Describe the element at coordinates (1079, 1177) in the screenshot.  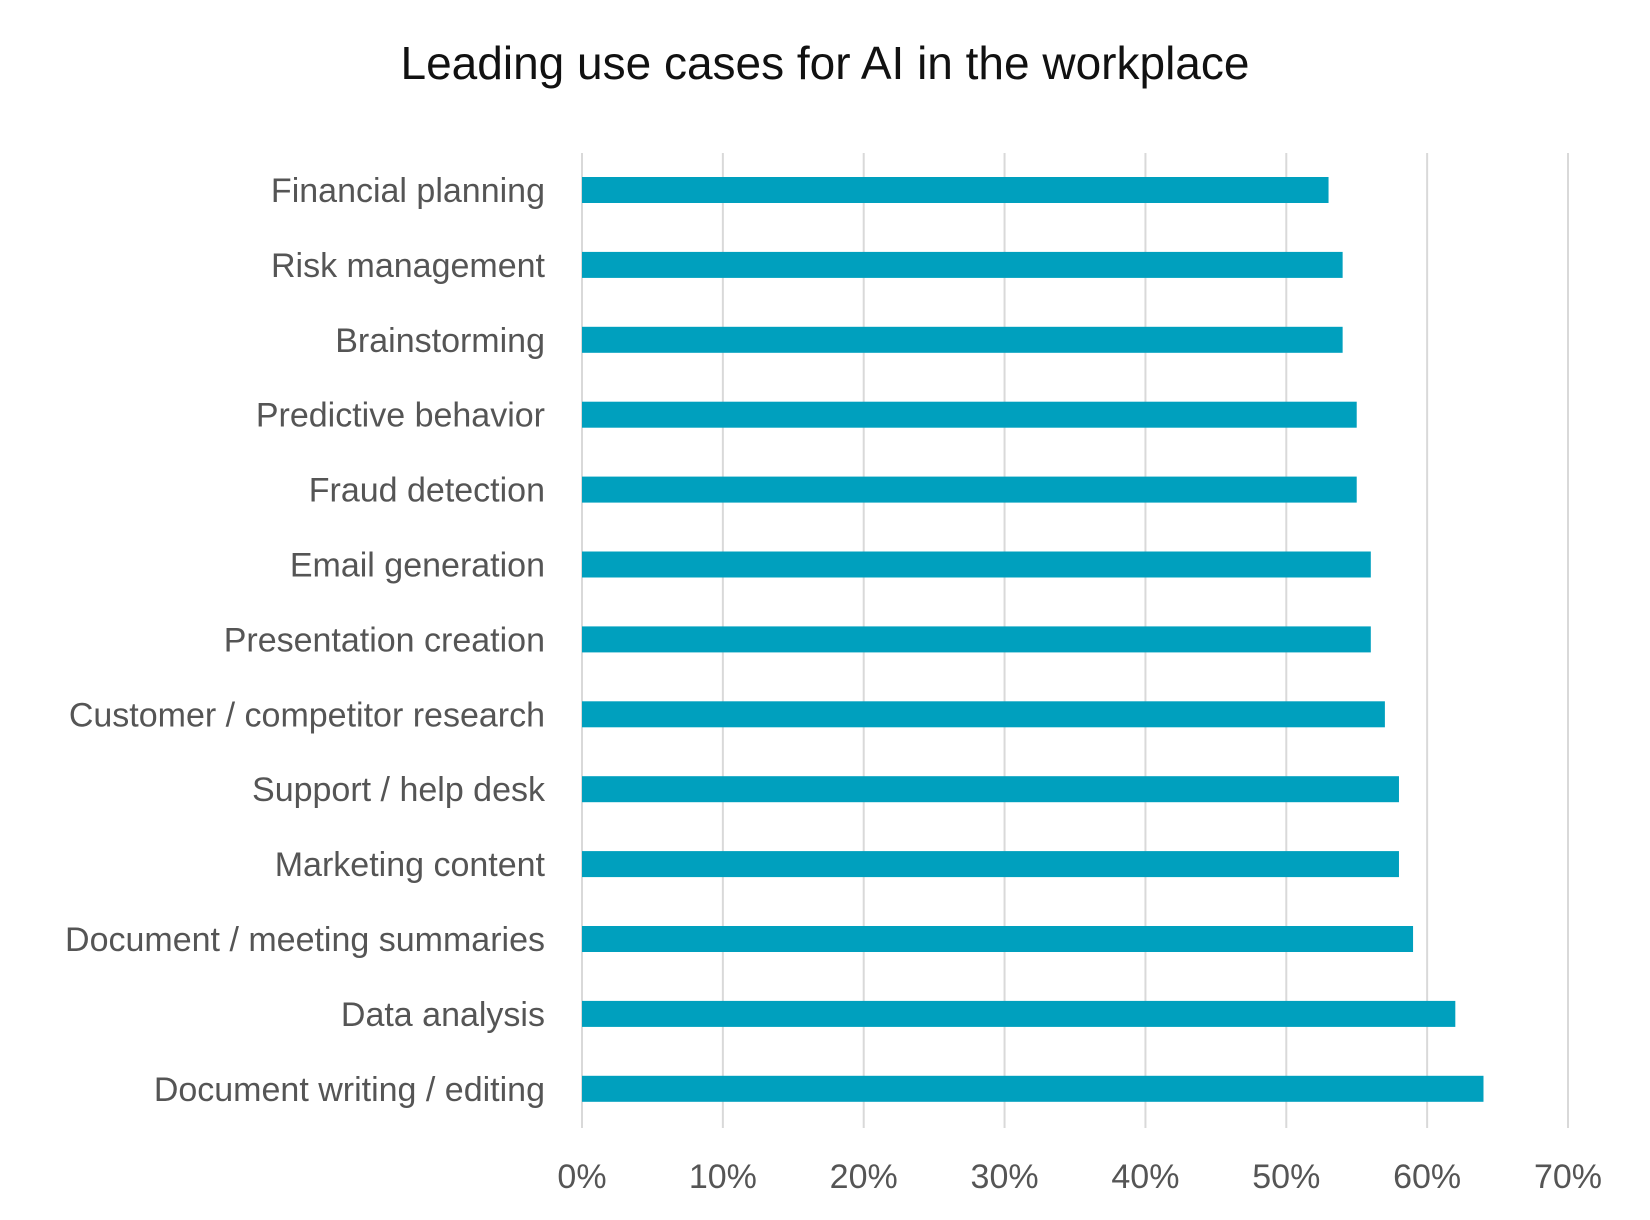
I see `x-axis-tick-labels: 0% 10% 20% 30% 40% 50% 60% 70%` at that location.